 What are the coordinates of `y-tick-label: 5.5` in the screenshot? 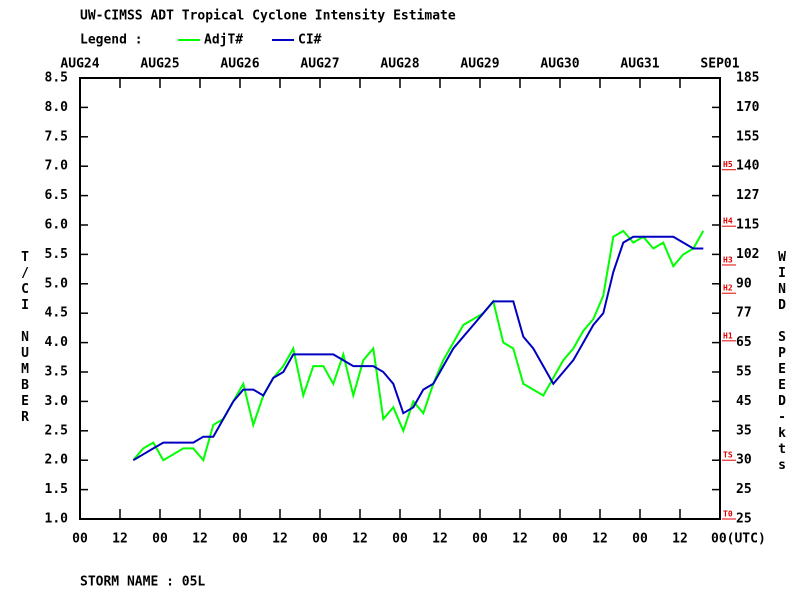 It's located at (56, 254).